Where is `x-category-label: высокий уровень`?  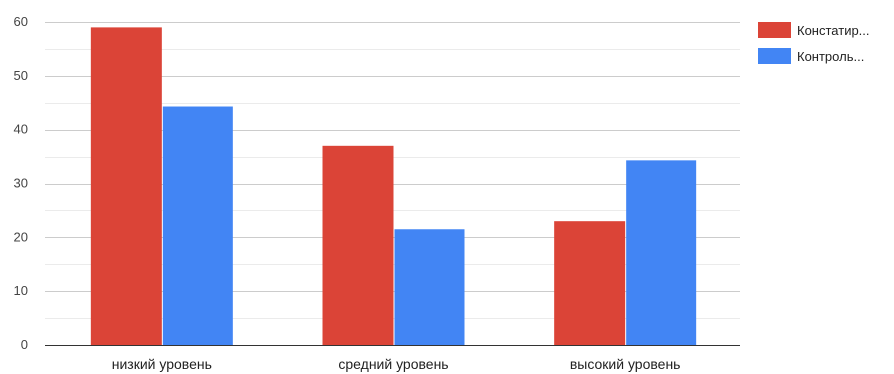 x-category-label: высокий уровень is located at coordinates (625, 364).